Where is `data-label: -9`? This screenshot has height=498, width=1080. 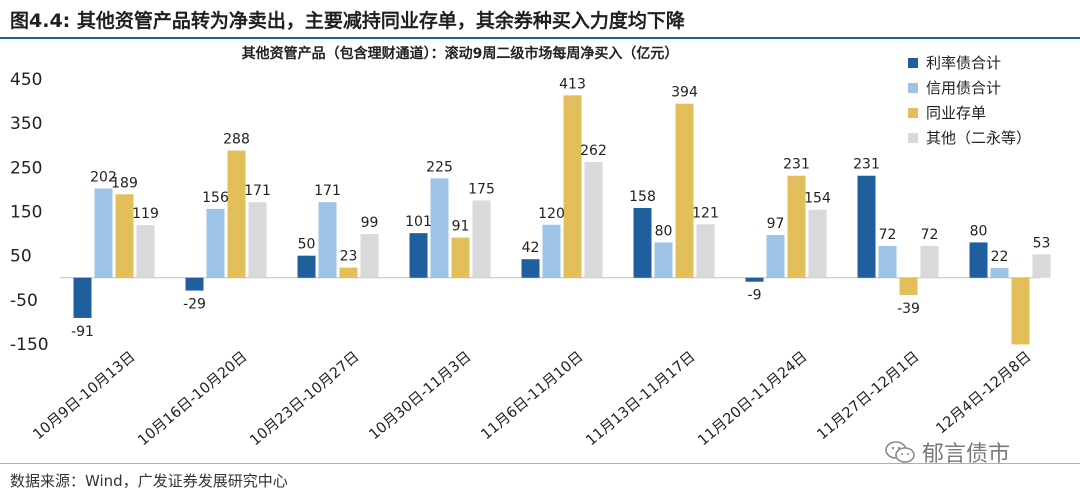
data-label: -9 is located at coordinates (755, 296).